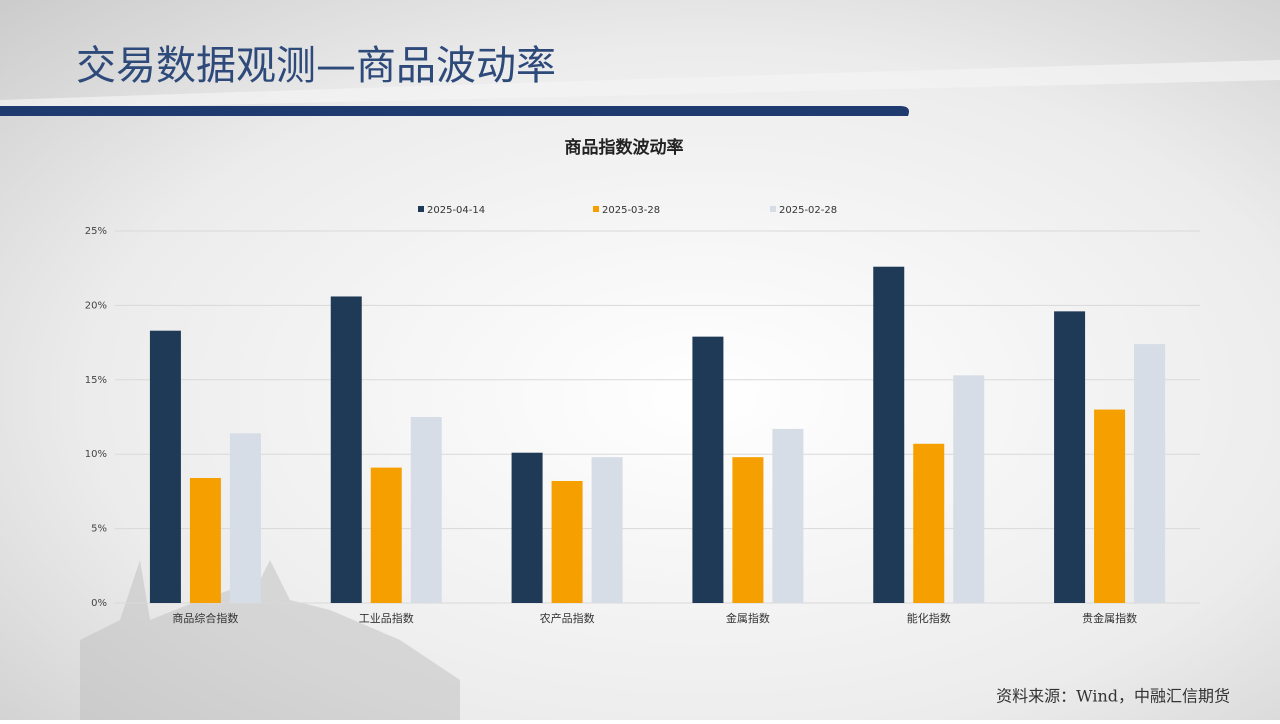 This screenshot has height=724, width=1280. What do you see at coordinates (270, 640) in the screenshot?
I see `decor-skyline` at bounding box center [270, 640].